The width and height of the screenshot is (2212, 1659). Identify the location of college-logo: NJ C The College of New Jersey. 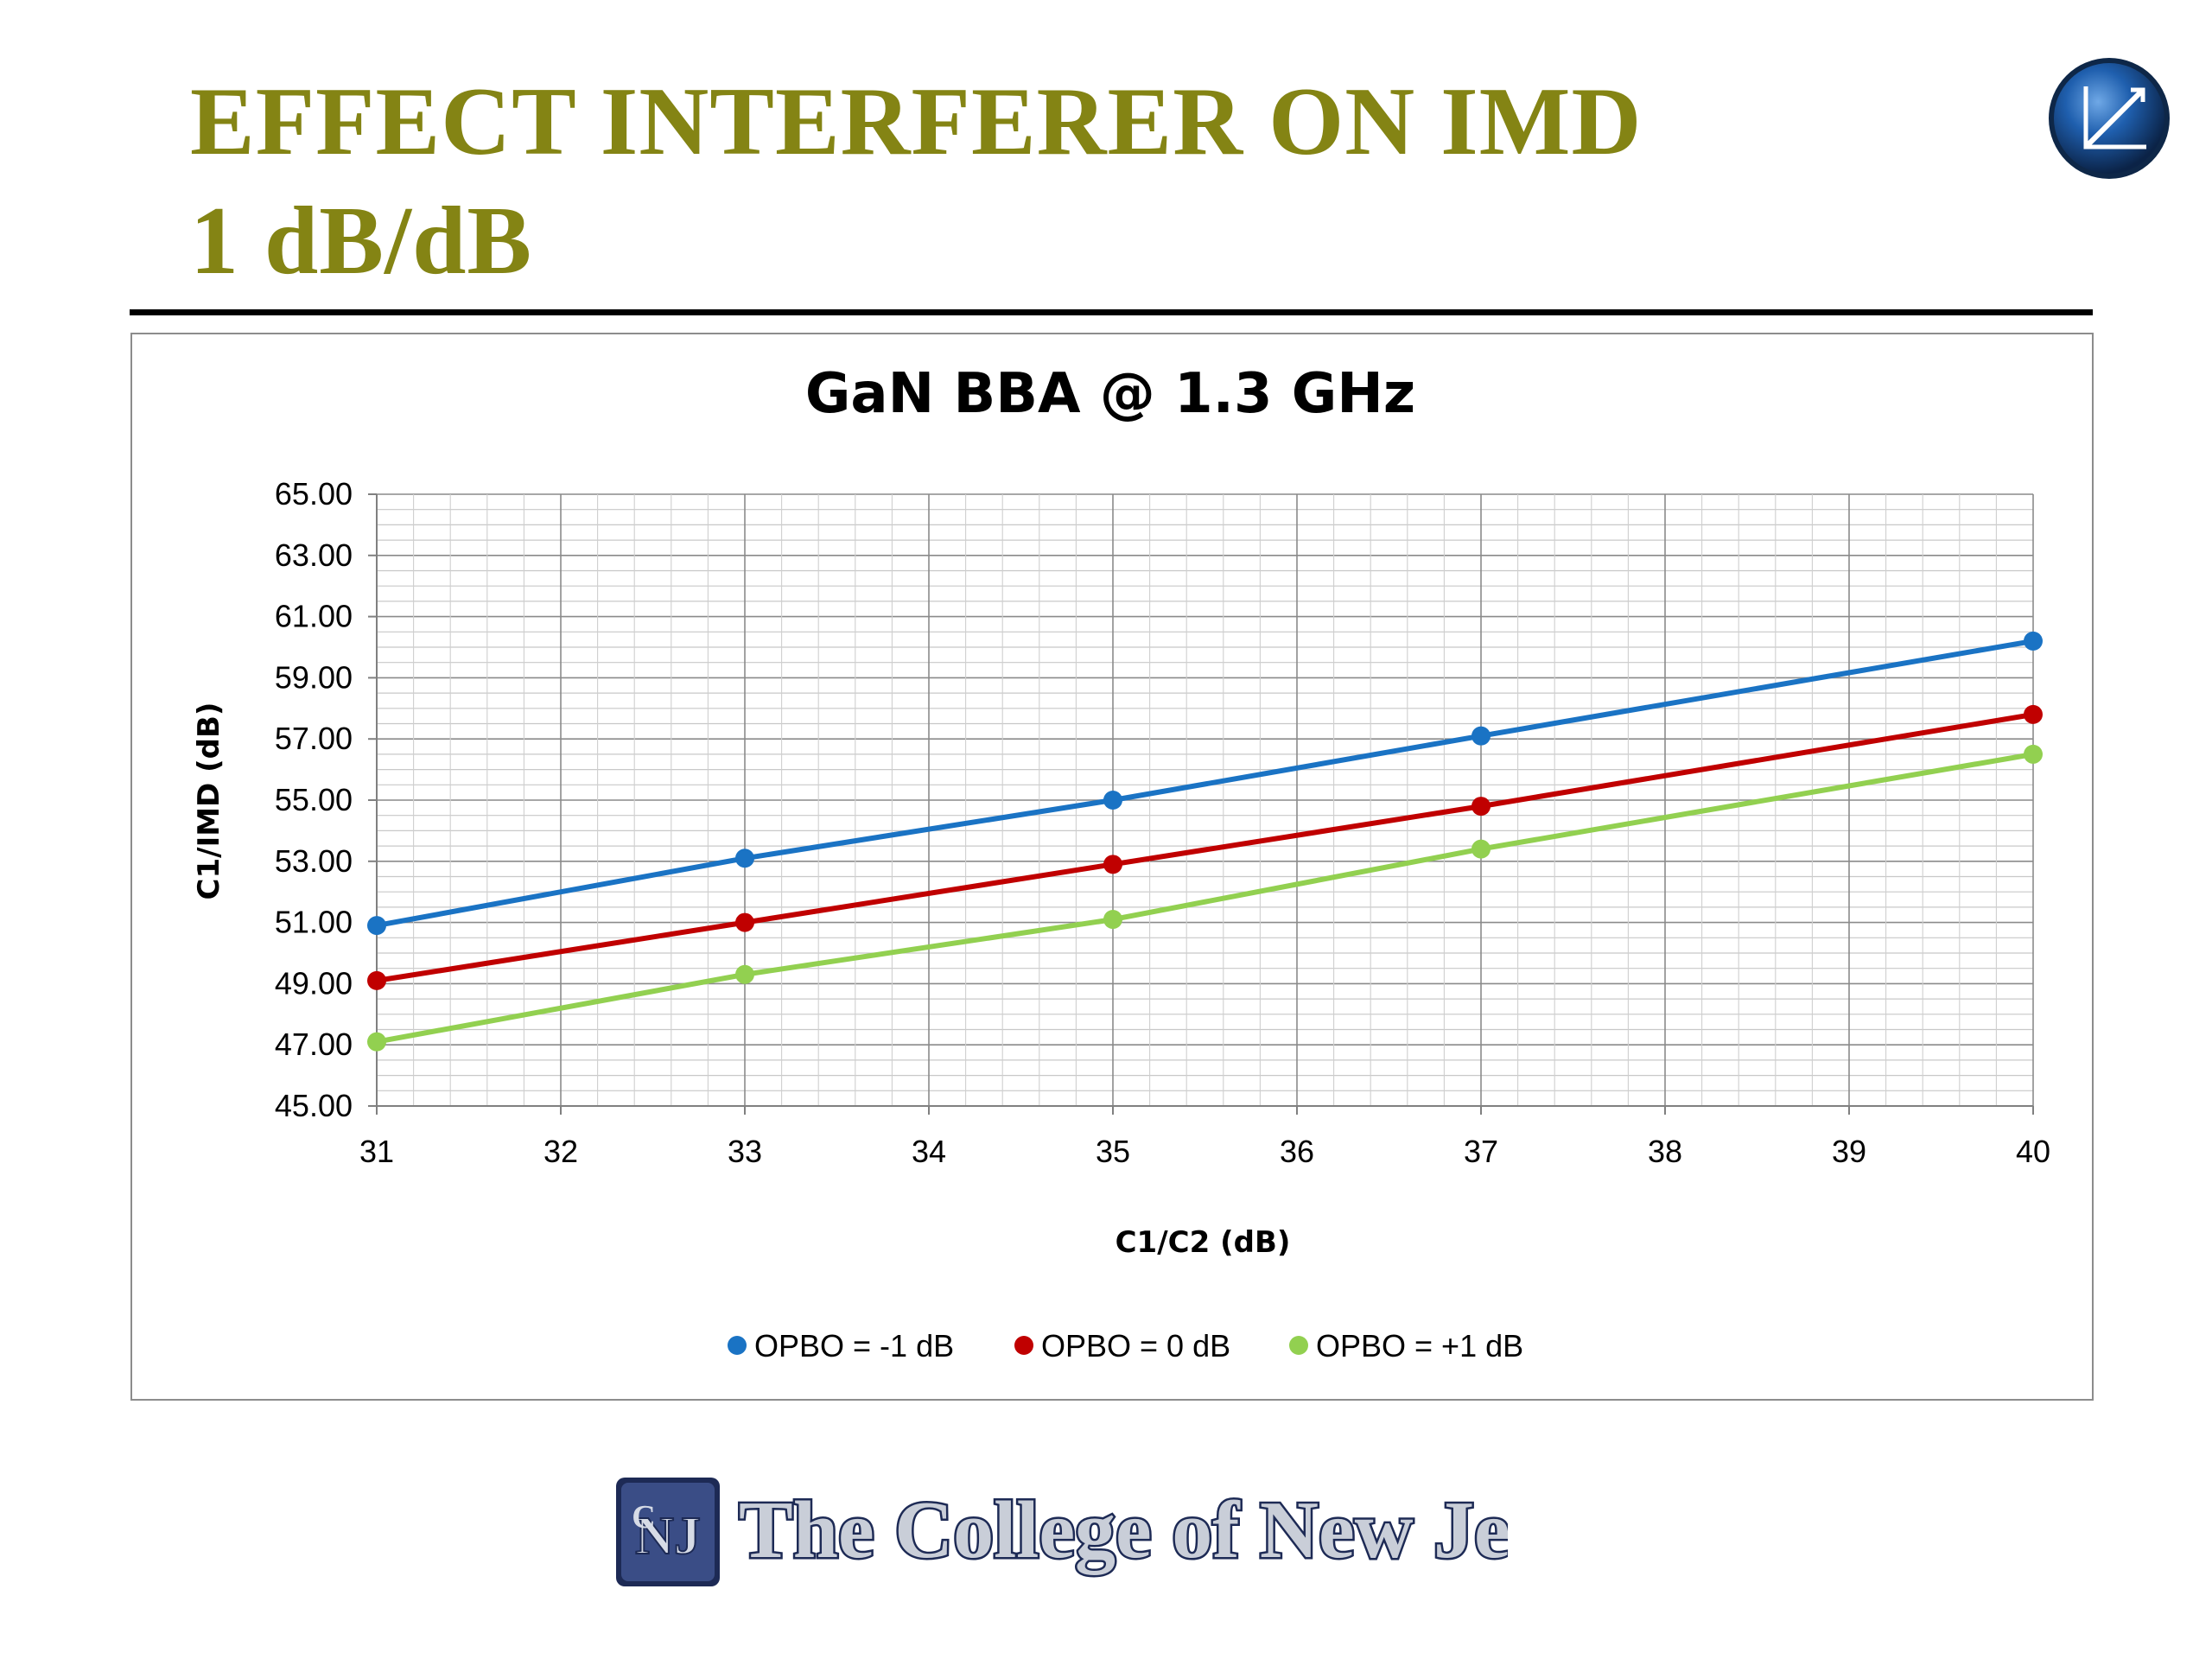
(1062, 1532).